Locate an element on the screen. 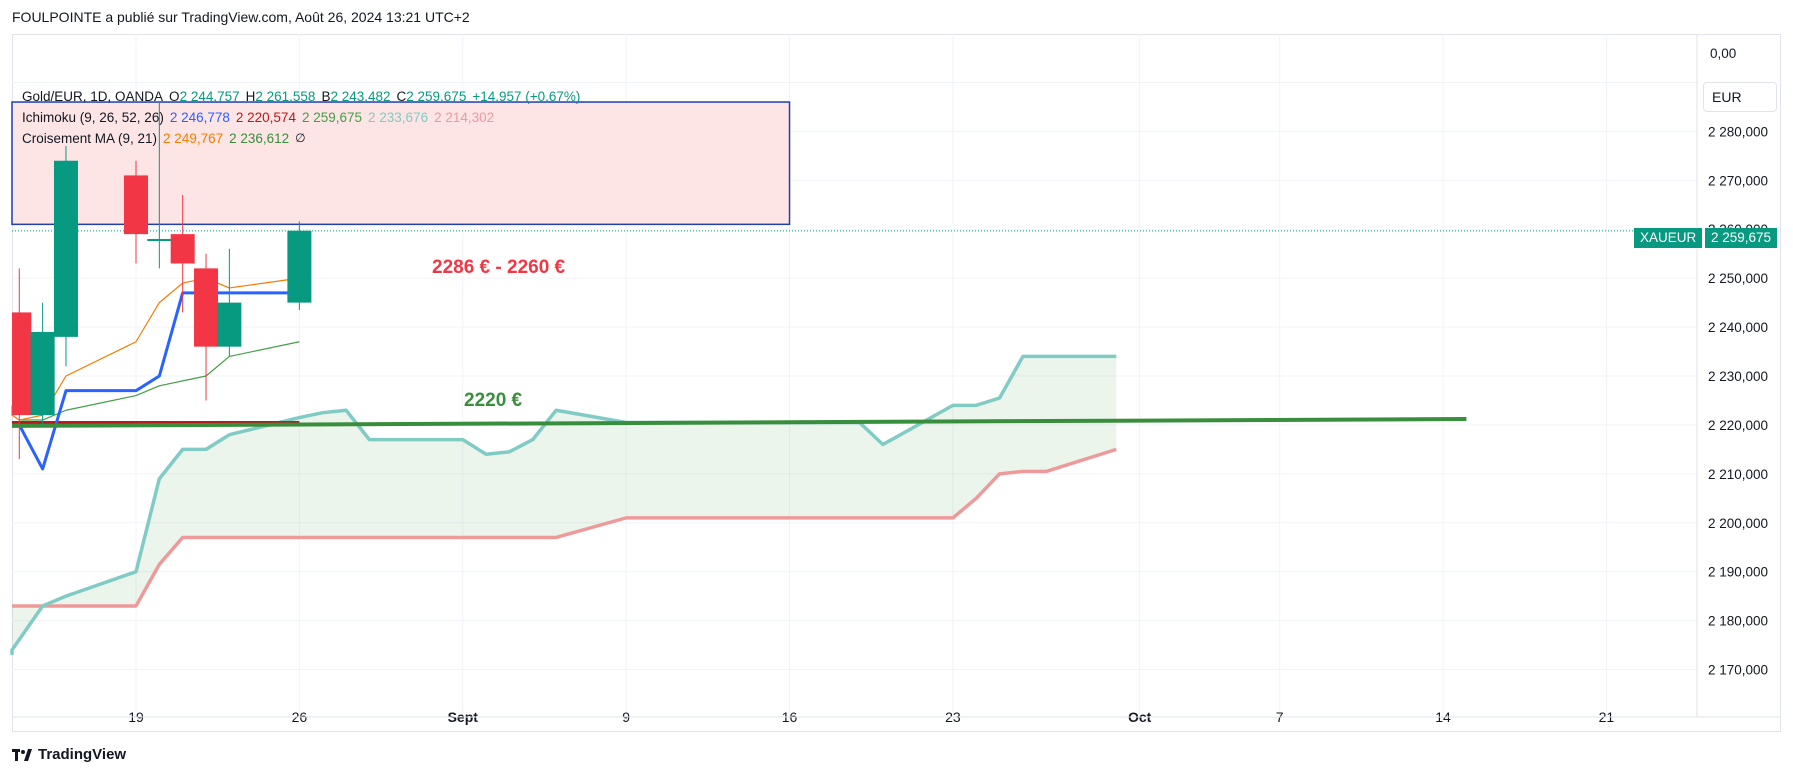 The width and height of the screenshot is (1793, 776). currency-selector: EUR is located at coordinates (1740, 97).